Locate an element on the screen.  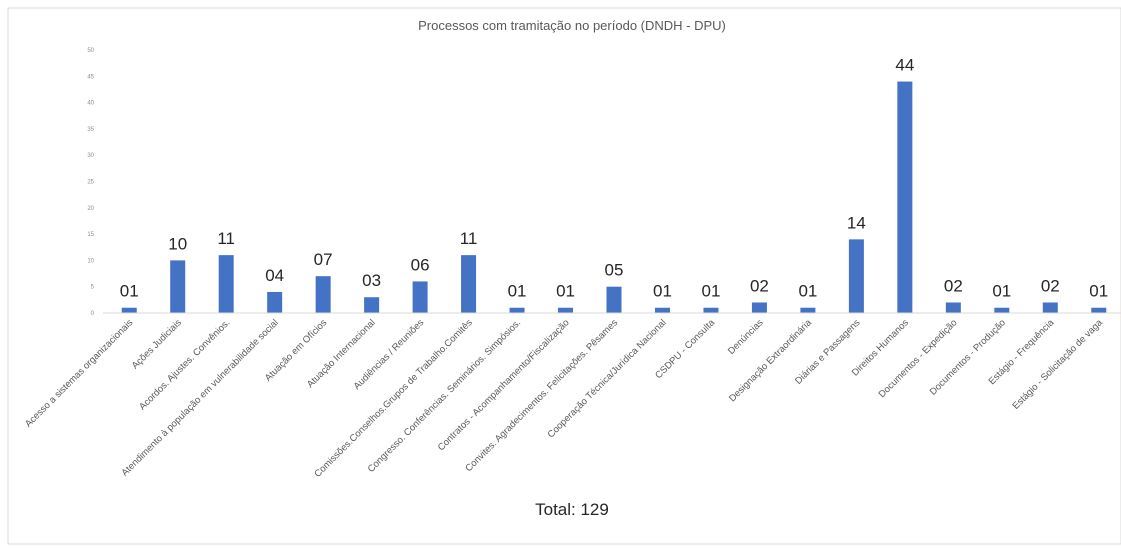
data-label: 05 is located at coordinates (614, 270).